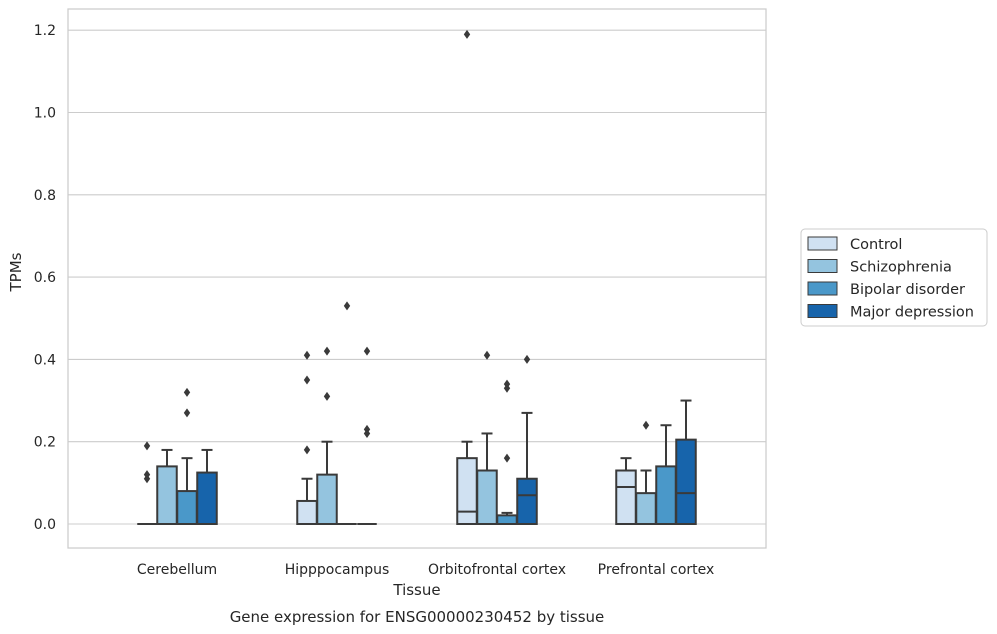 Image resolution: width=997 pixels, height=634 pixels. Describe the element at coordinates (45, 196) in the screenshot. I see `y-tick-label: 0.8` at that location.